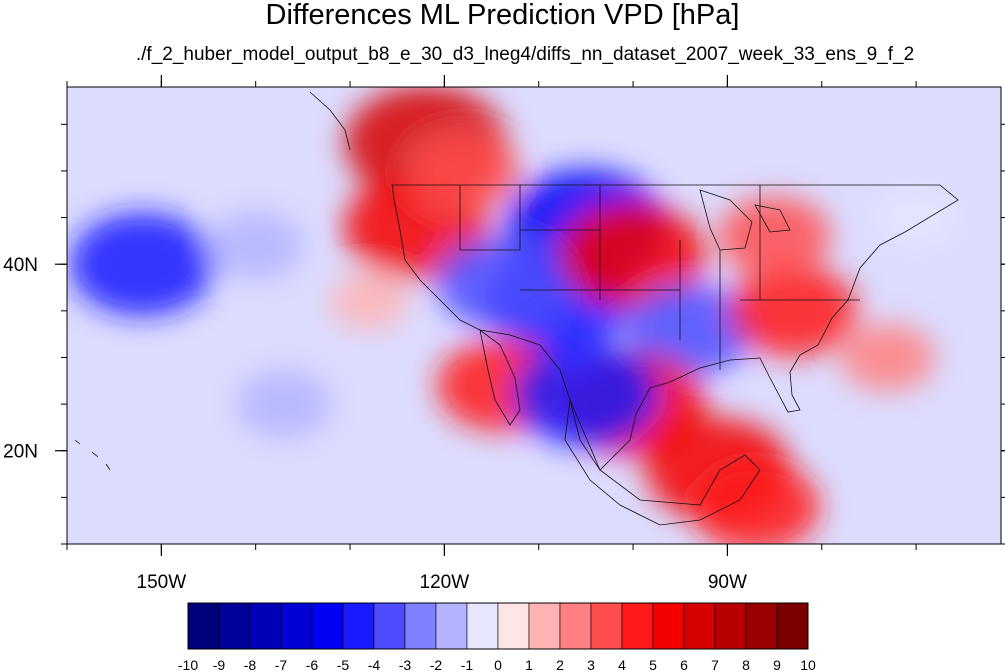 The height and width of the screenshot is (672, 1005). What do you see at coordinates (591, 664) in the screenshot?
I see `colorbar-label: 3` at bounding box center [591, 664].